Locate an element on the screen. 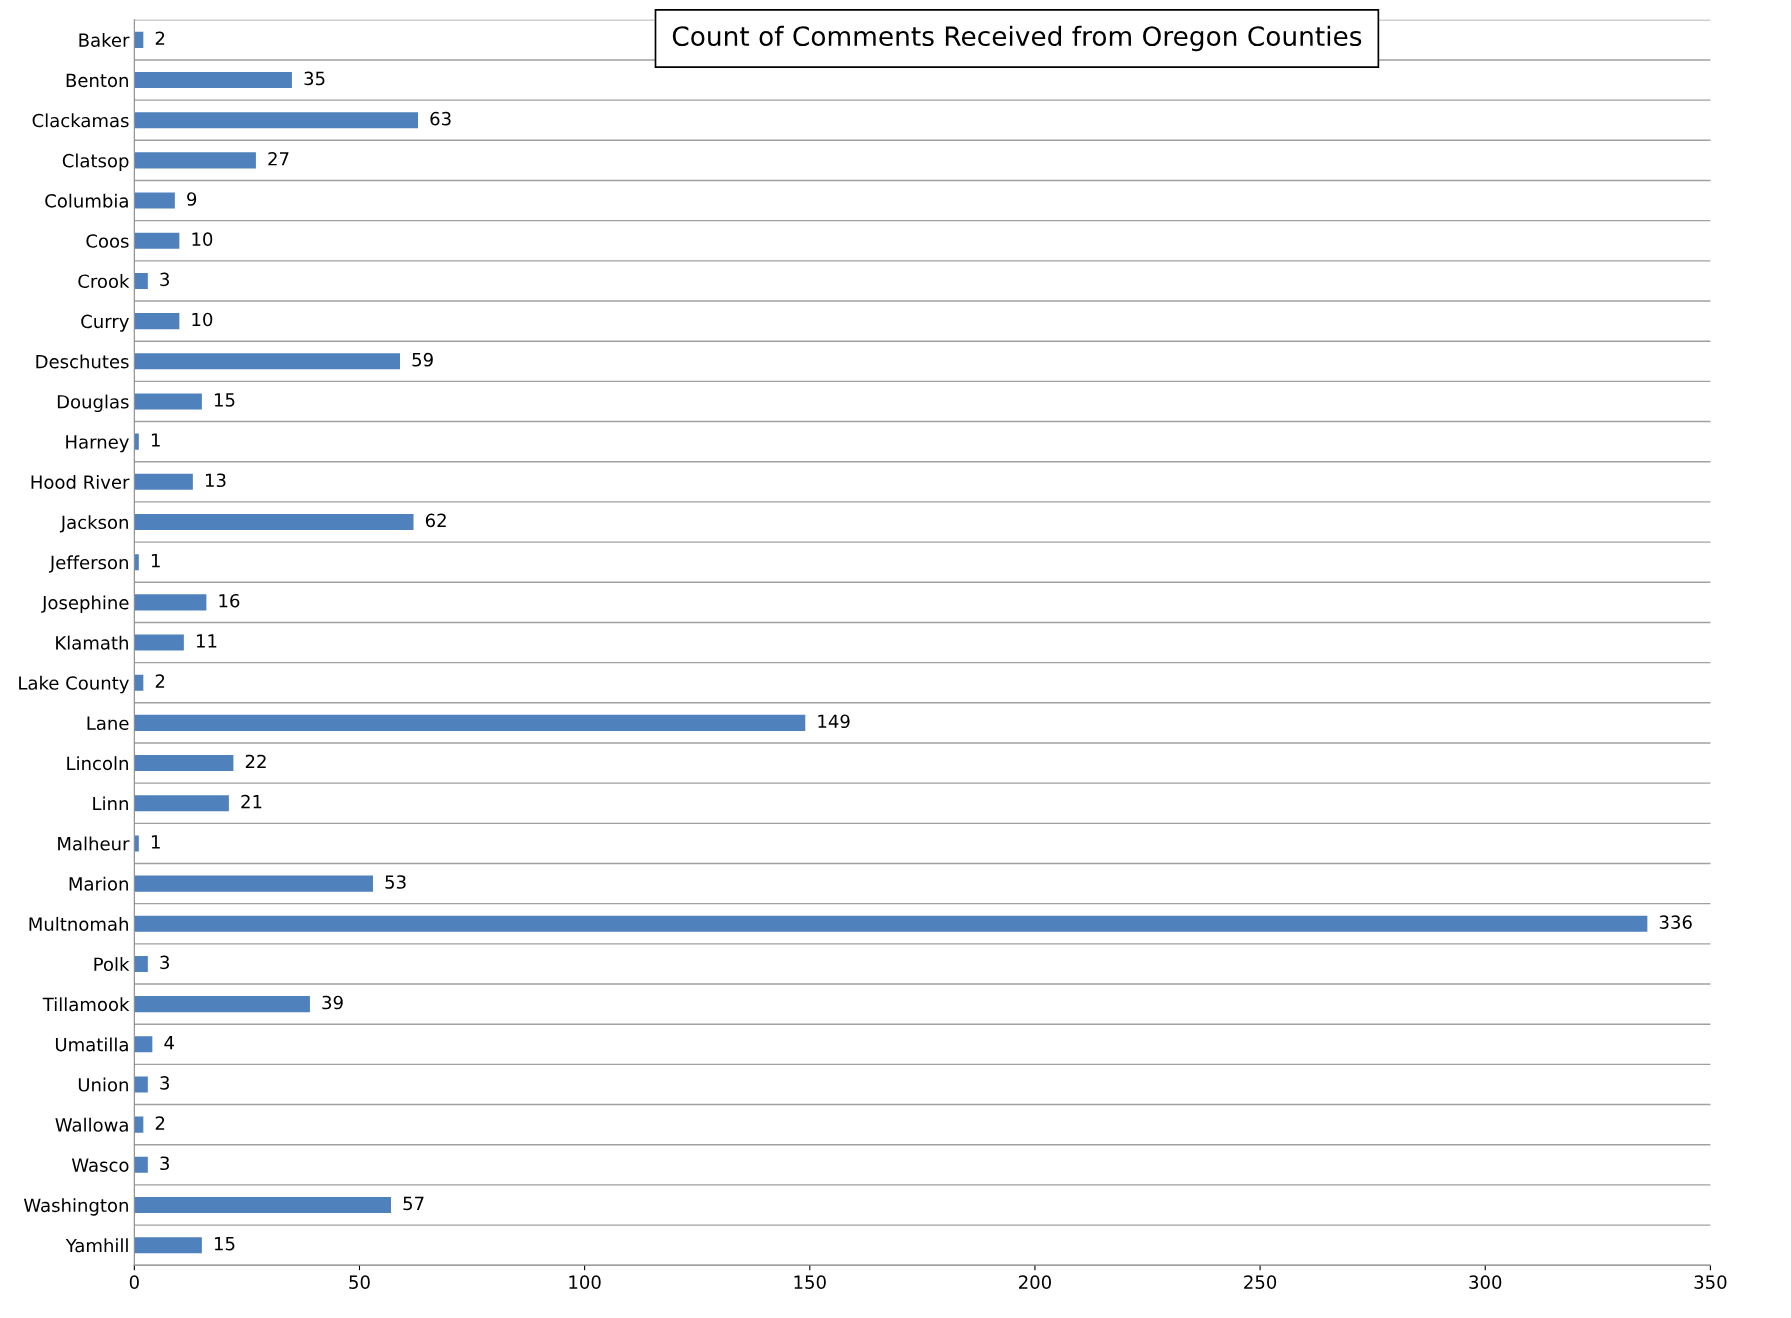 Image resolution: width=1791 pixels, height=1318 pixels. y-tick-label: Malheur is located at coordinates (94, 843).